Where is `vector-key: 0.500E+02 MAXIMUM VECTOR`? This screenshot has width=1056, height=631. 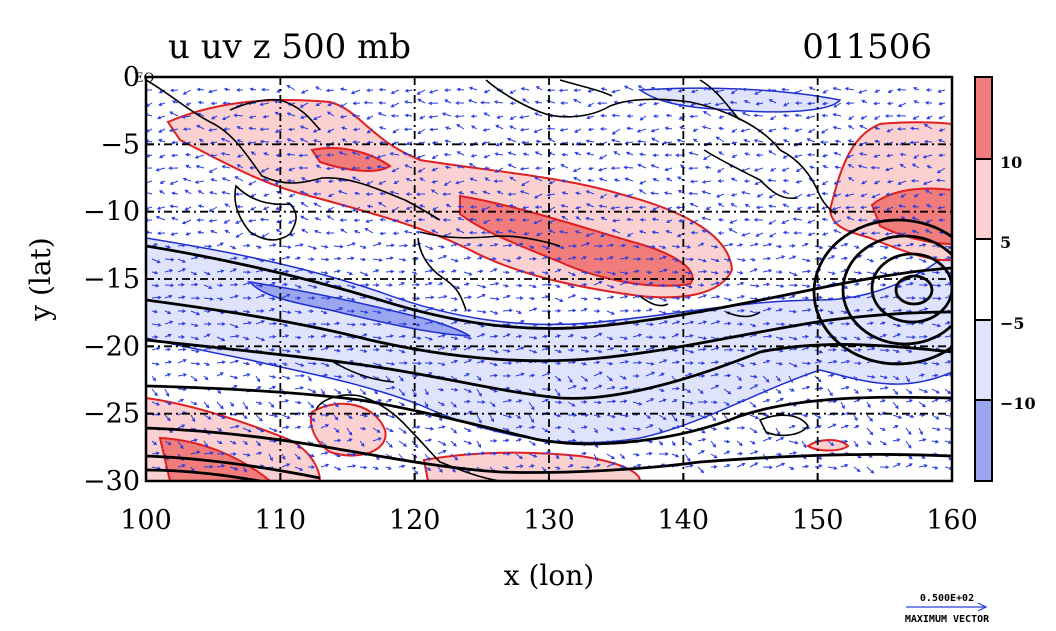
vector-key: 0.500E+02 MAXIMUM VECTOR is located at coordinates (947, 609).